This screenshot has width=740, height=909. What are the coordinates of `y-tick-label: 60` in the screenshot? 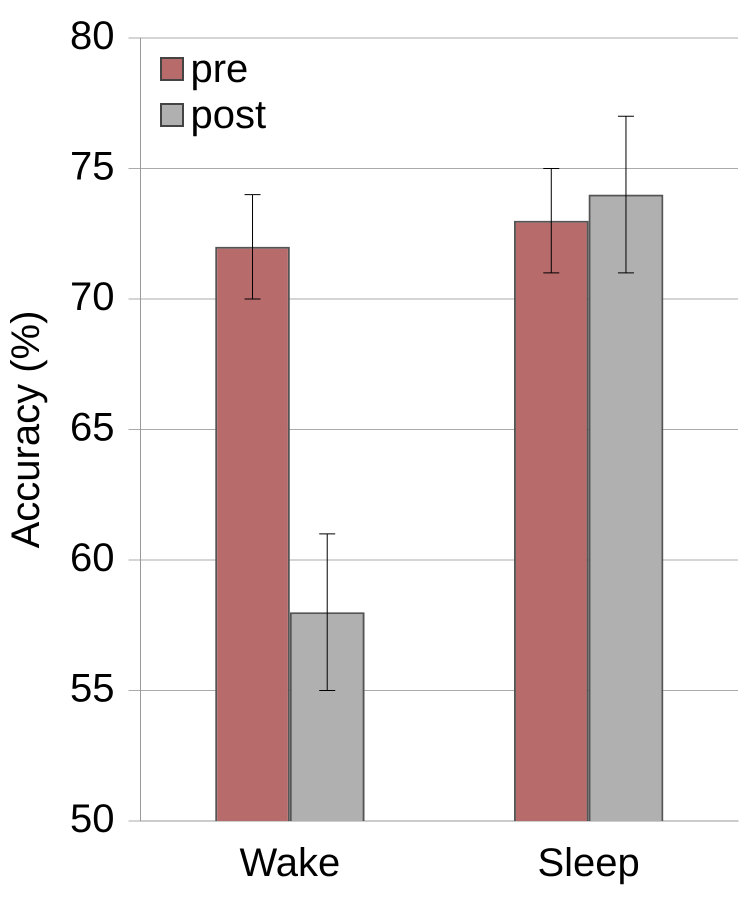 It's located at (92, 558).